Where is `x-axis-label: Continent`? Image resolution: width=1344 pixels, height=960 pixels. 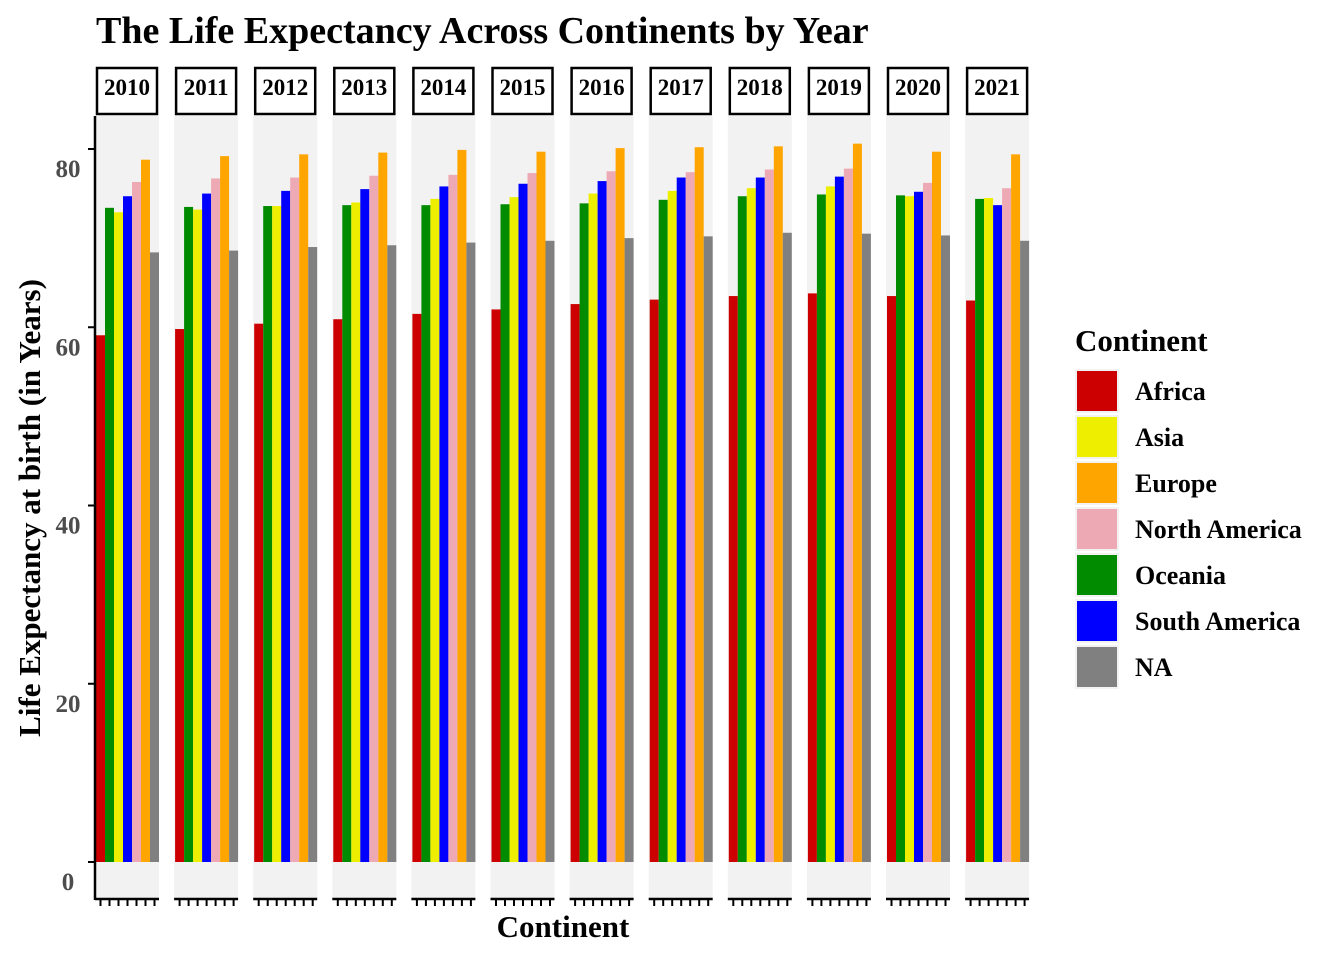
x-axis-label: Continent is located at coordinates (563, 926).